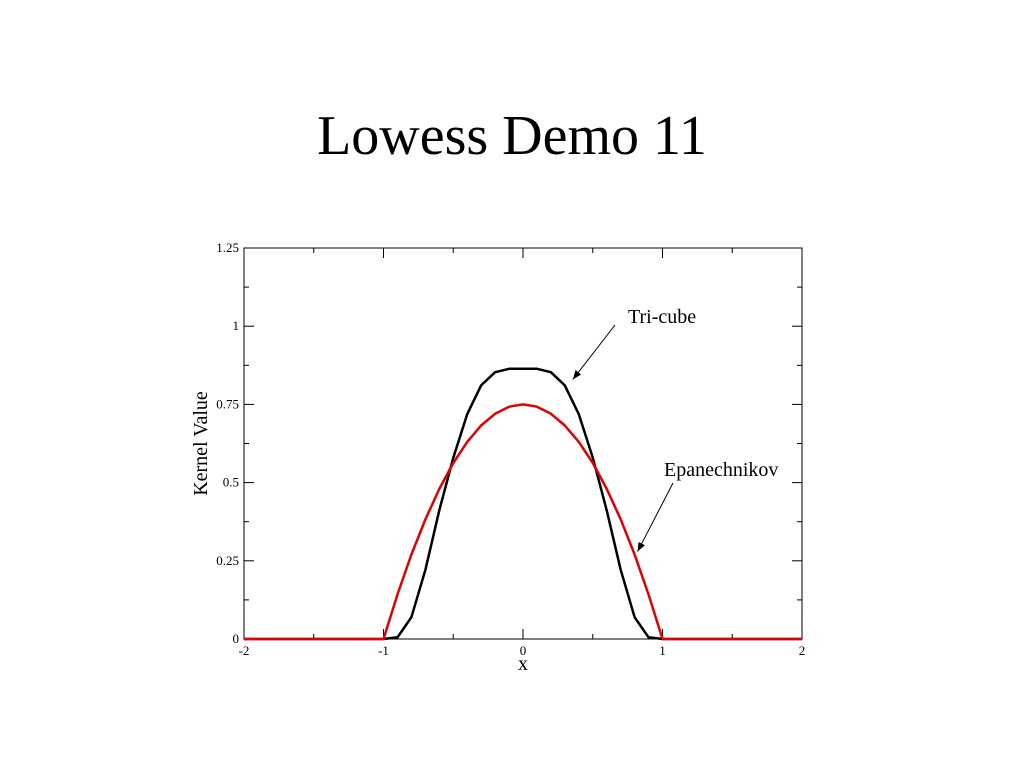  I want to click on y-axis-label: Kernel Value, so click(201, 443).